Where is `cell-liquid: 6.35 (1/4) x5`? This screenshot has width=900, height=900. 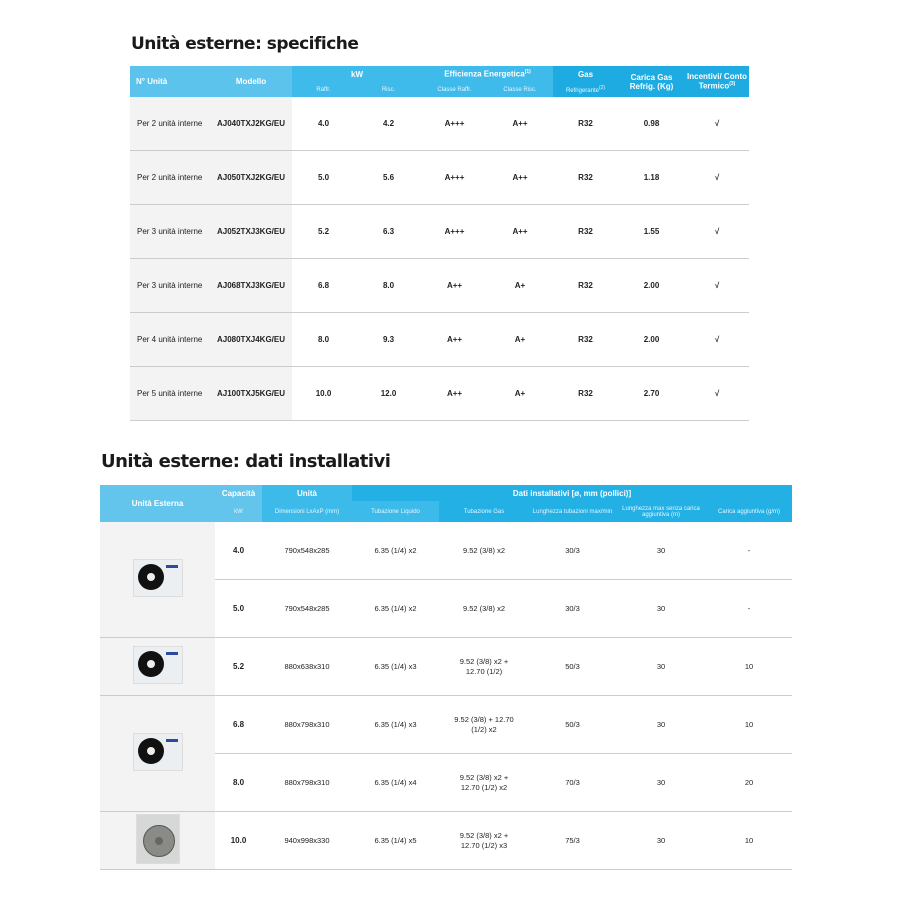 cell-liquid: 6.35 (1/4) x5 is located at coordinates (395, 840).